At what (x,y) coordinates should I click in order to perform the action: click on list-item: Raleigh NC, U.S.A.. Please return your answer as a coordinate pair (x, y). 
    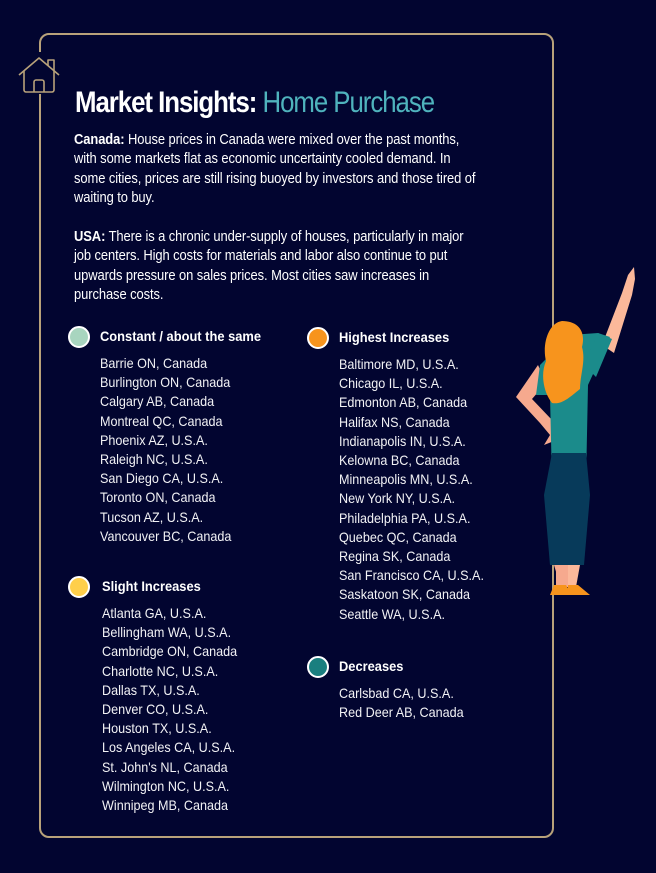
    Looking at the image, I should click on (154, 459).